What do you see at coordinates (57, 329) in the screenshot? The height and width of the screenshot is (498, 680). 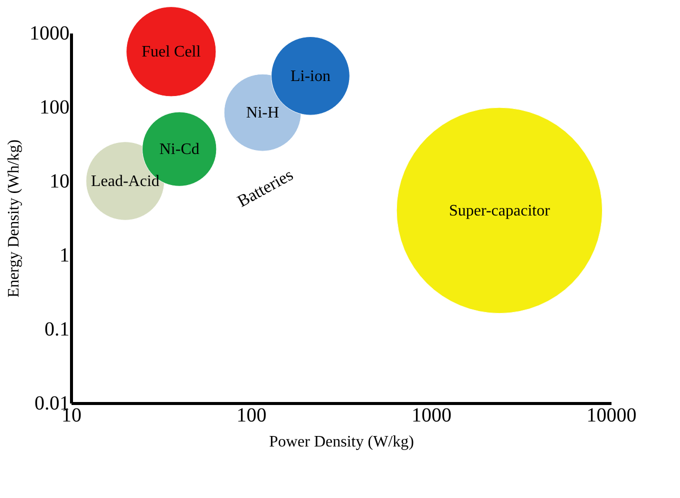 I see `y-tick-label: 0.1` at bounding box center [57, 329].